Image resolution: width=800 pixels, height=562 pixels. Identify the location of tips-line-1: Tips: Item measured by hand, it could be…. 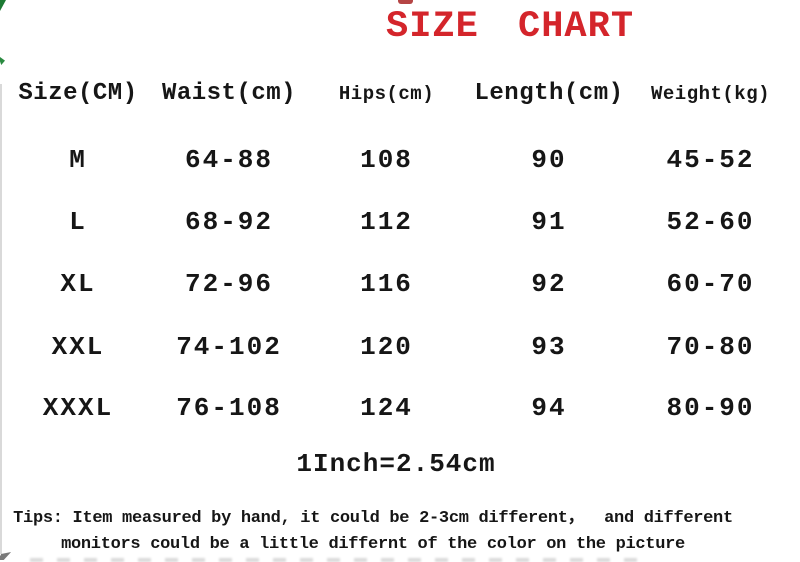
(373, 518).